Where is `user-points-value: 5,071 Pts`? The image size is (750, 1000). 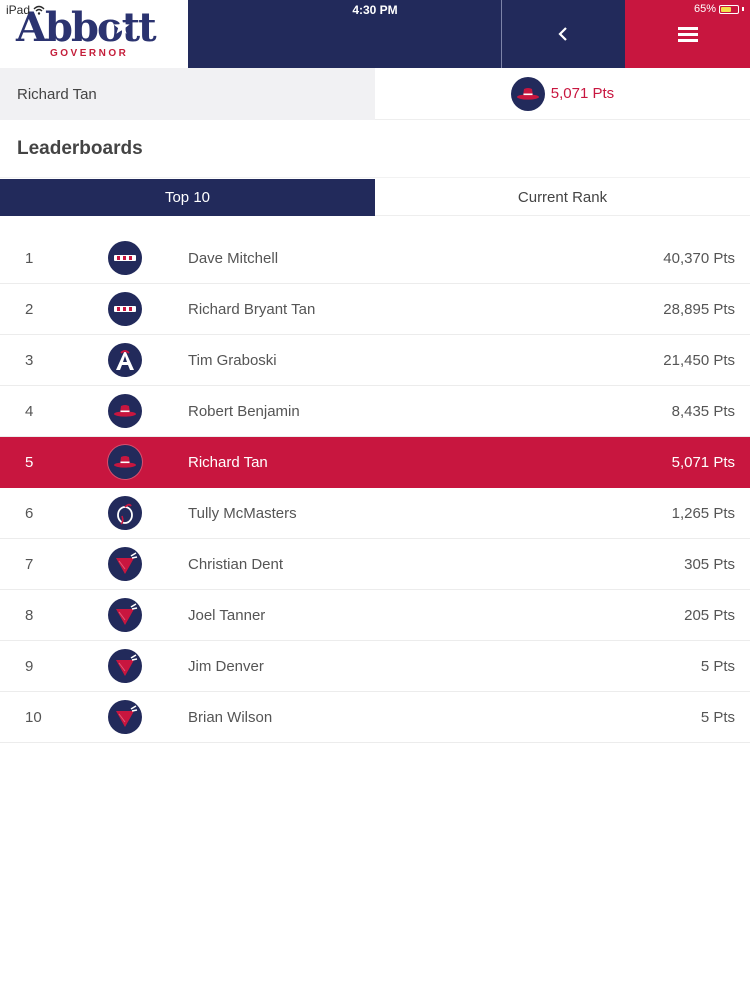 user-points-value: 5,071 Pts is located at coordinates (582, 93).